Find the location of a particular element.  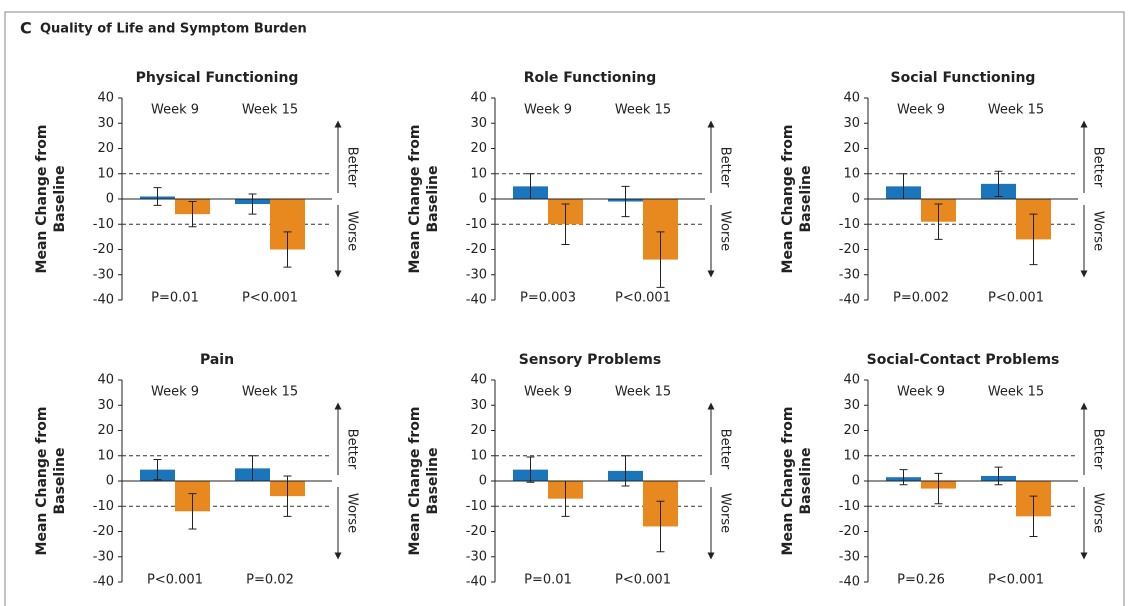

chart-title: Role Functioning is located at coordinates (590, 78).